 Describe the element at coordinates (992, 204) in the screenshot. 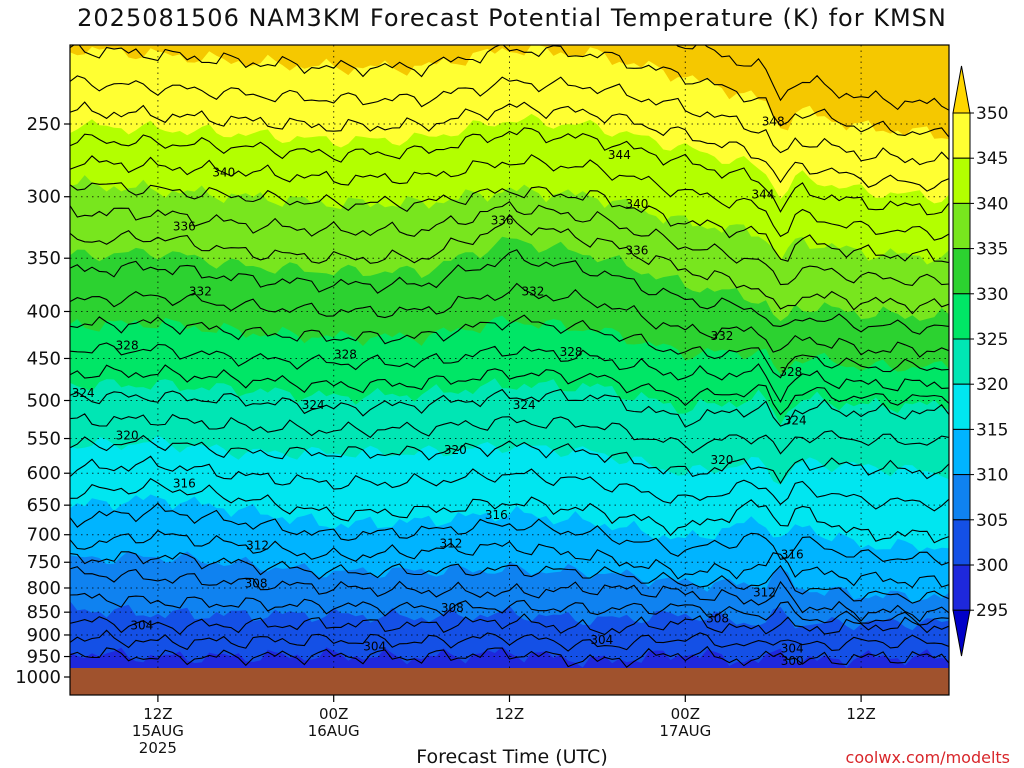

I see `colorbar-label: 340` at that location.